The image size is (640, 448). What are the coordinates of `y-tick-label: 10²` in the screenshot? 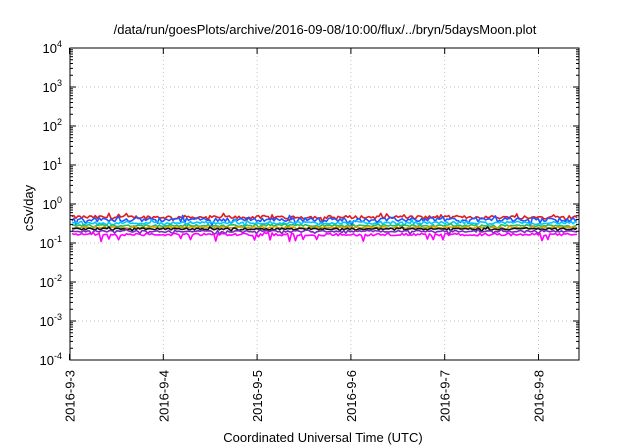 It's located at (52, 125).